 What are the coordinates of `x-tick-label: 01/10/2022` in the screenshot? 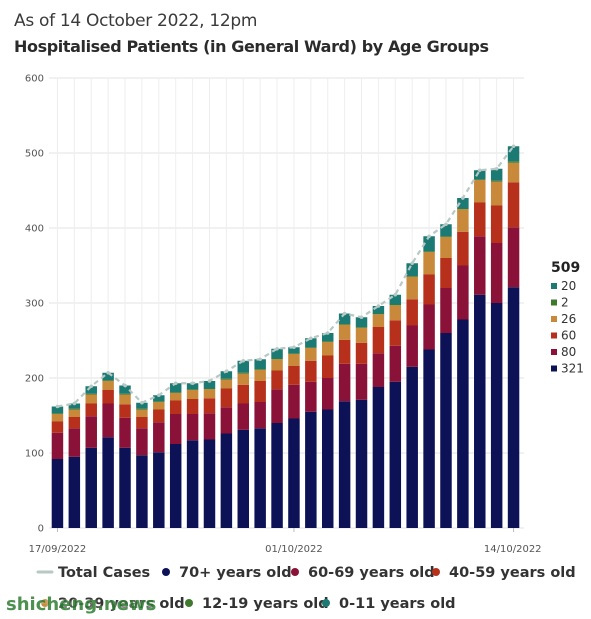 It's located at (294, 549).